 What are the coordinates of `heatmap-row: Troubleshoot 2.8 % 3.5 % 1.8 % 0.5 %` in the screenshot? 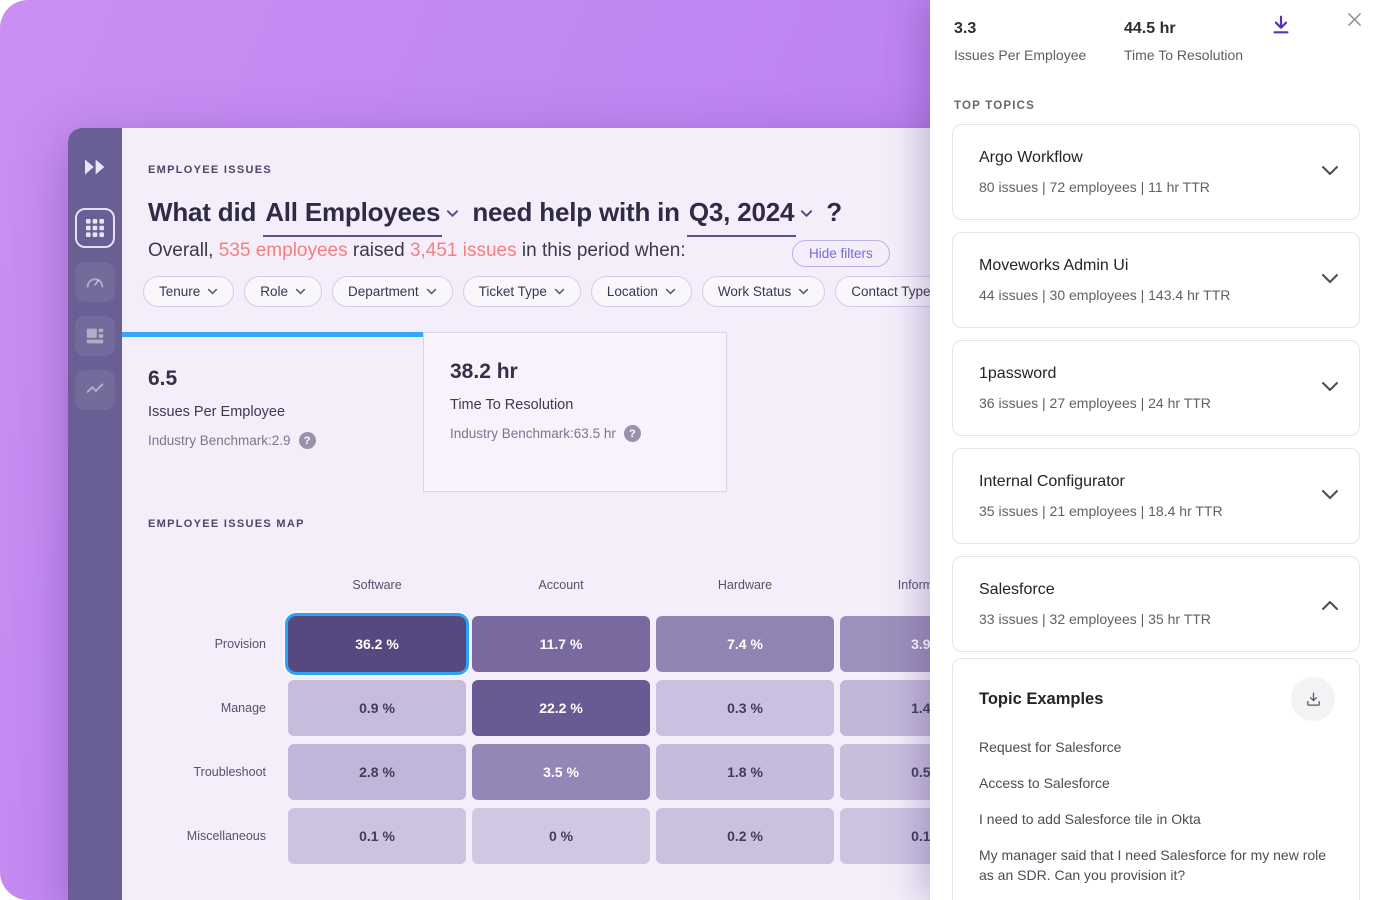 It's located at (570, 772).